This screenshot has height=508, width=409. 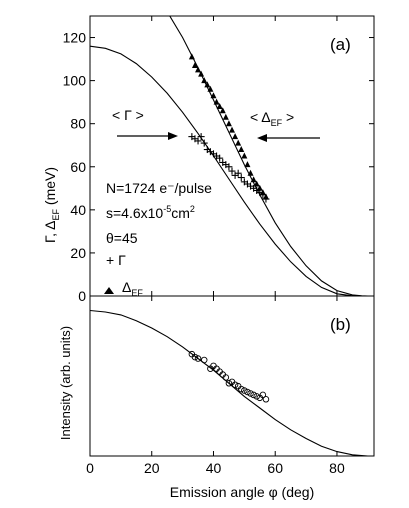 What do you see at coordinates (50, 231) in the screenshot?
I see `panel-a-ylabel-main: Γ, Δ` at bounding box center [50, 231].